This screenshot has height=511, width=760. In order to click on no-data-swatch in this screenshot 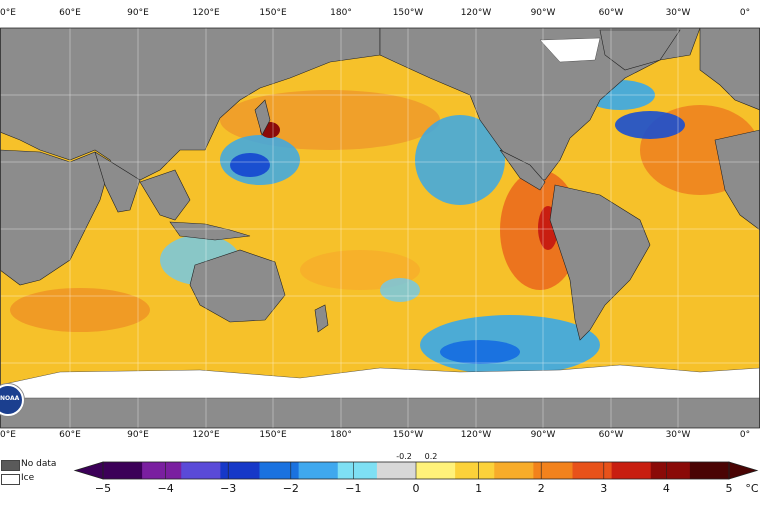, I will do `click(10, 465)`.